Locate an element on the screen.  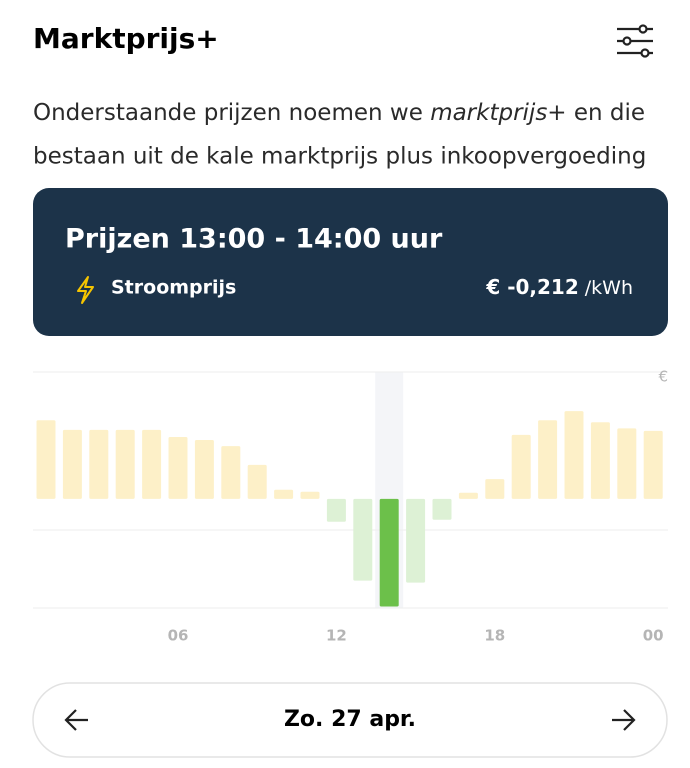
card-title: Prijzen 13:00 - 14:00 uur is located at coordinates (254, 239).